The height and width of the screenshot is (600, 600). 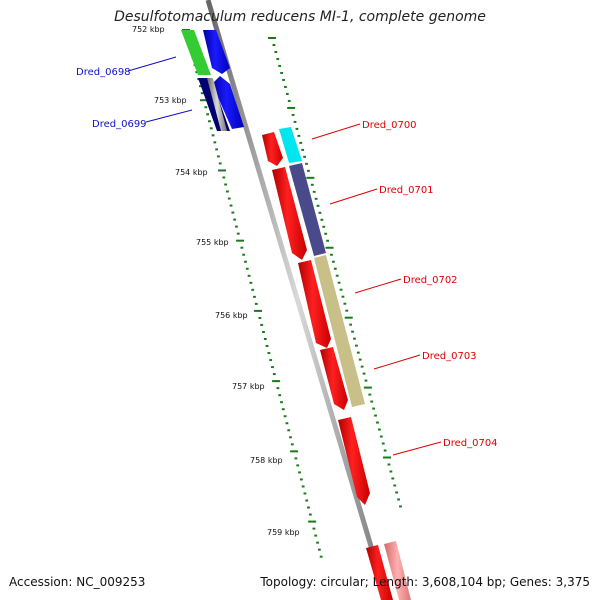 What do you see at coordinates (170, 100) in the screenshot?
I see `kbp-label: 753 kbp` at bounding box center [170, 100].